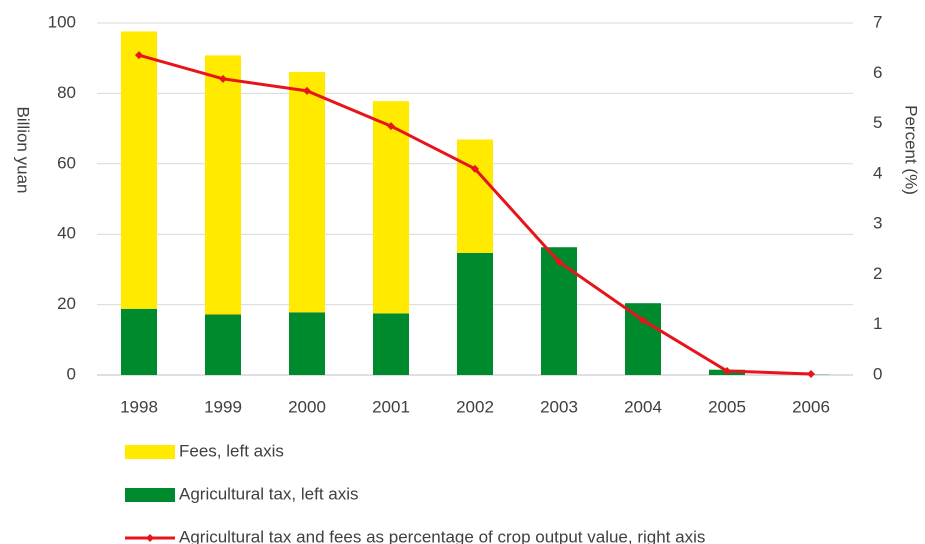 This screenshot has height=544, width=925. What do you see at coordinates (877, 21) in the screenshot?
I see `y2-tick-label: 7` at bounding box center [877, 21].